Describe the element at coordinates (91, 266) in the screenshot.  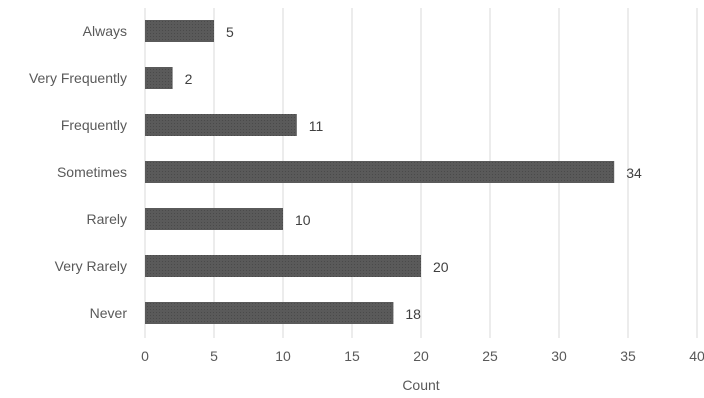
I see `category-label: Very Rarely` at that location.